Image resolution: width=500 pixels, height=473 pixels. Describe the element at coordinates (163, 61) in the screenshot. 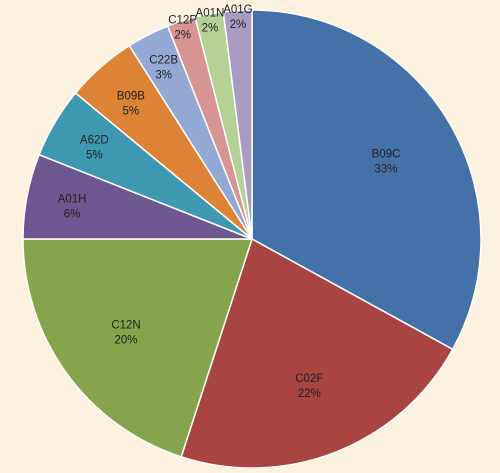

I see `slice-label-c22b: C22B` at that location.